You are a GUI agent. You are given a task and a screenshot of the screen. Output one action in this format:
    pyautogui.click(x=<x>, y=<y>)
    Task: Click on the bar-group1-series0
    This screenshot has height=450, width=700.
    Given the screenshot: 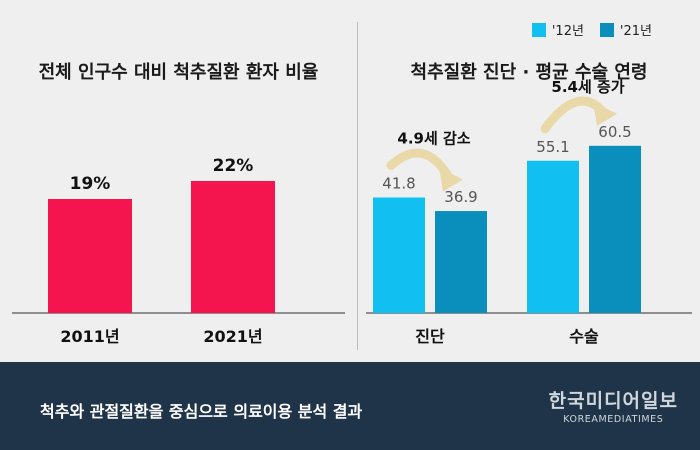 What is the action you would take?
    pyautogui.click(x=553, y=236)
    